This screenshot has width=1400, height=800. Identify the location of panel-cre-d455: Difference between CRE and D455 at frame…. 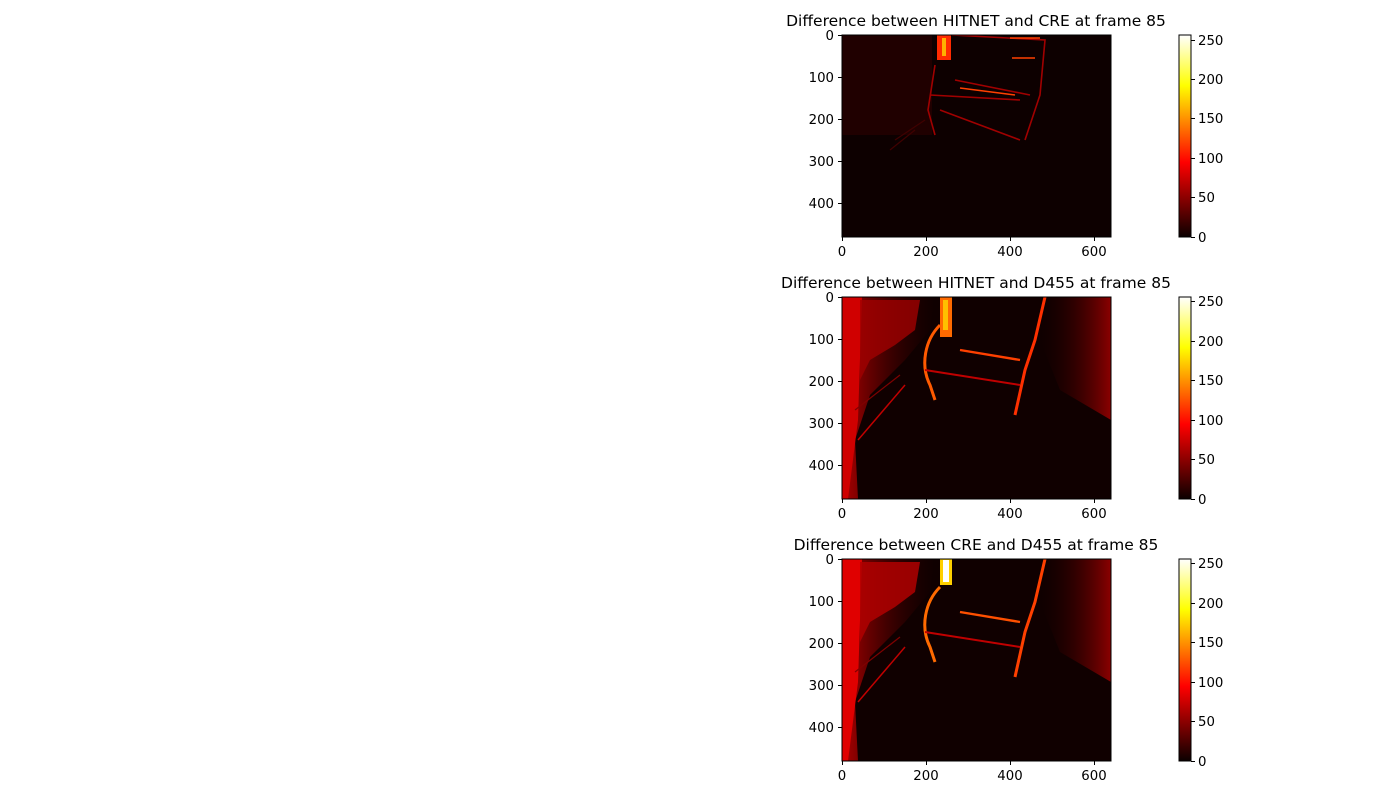
(1009, 660).